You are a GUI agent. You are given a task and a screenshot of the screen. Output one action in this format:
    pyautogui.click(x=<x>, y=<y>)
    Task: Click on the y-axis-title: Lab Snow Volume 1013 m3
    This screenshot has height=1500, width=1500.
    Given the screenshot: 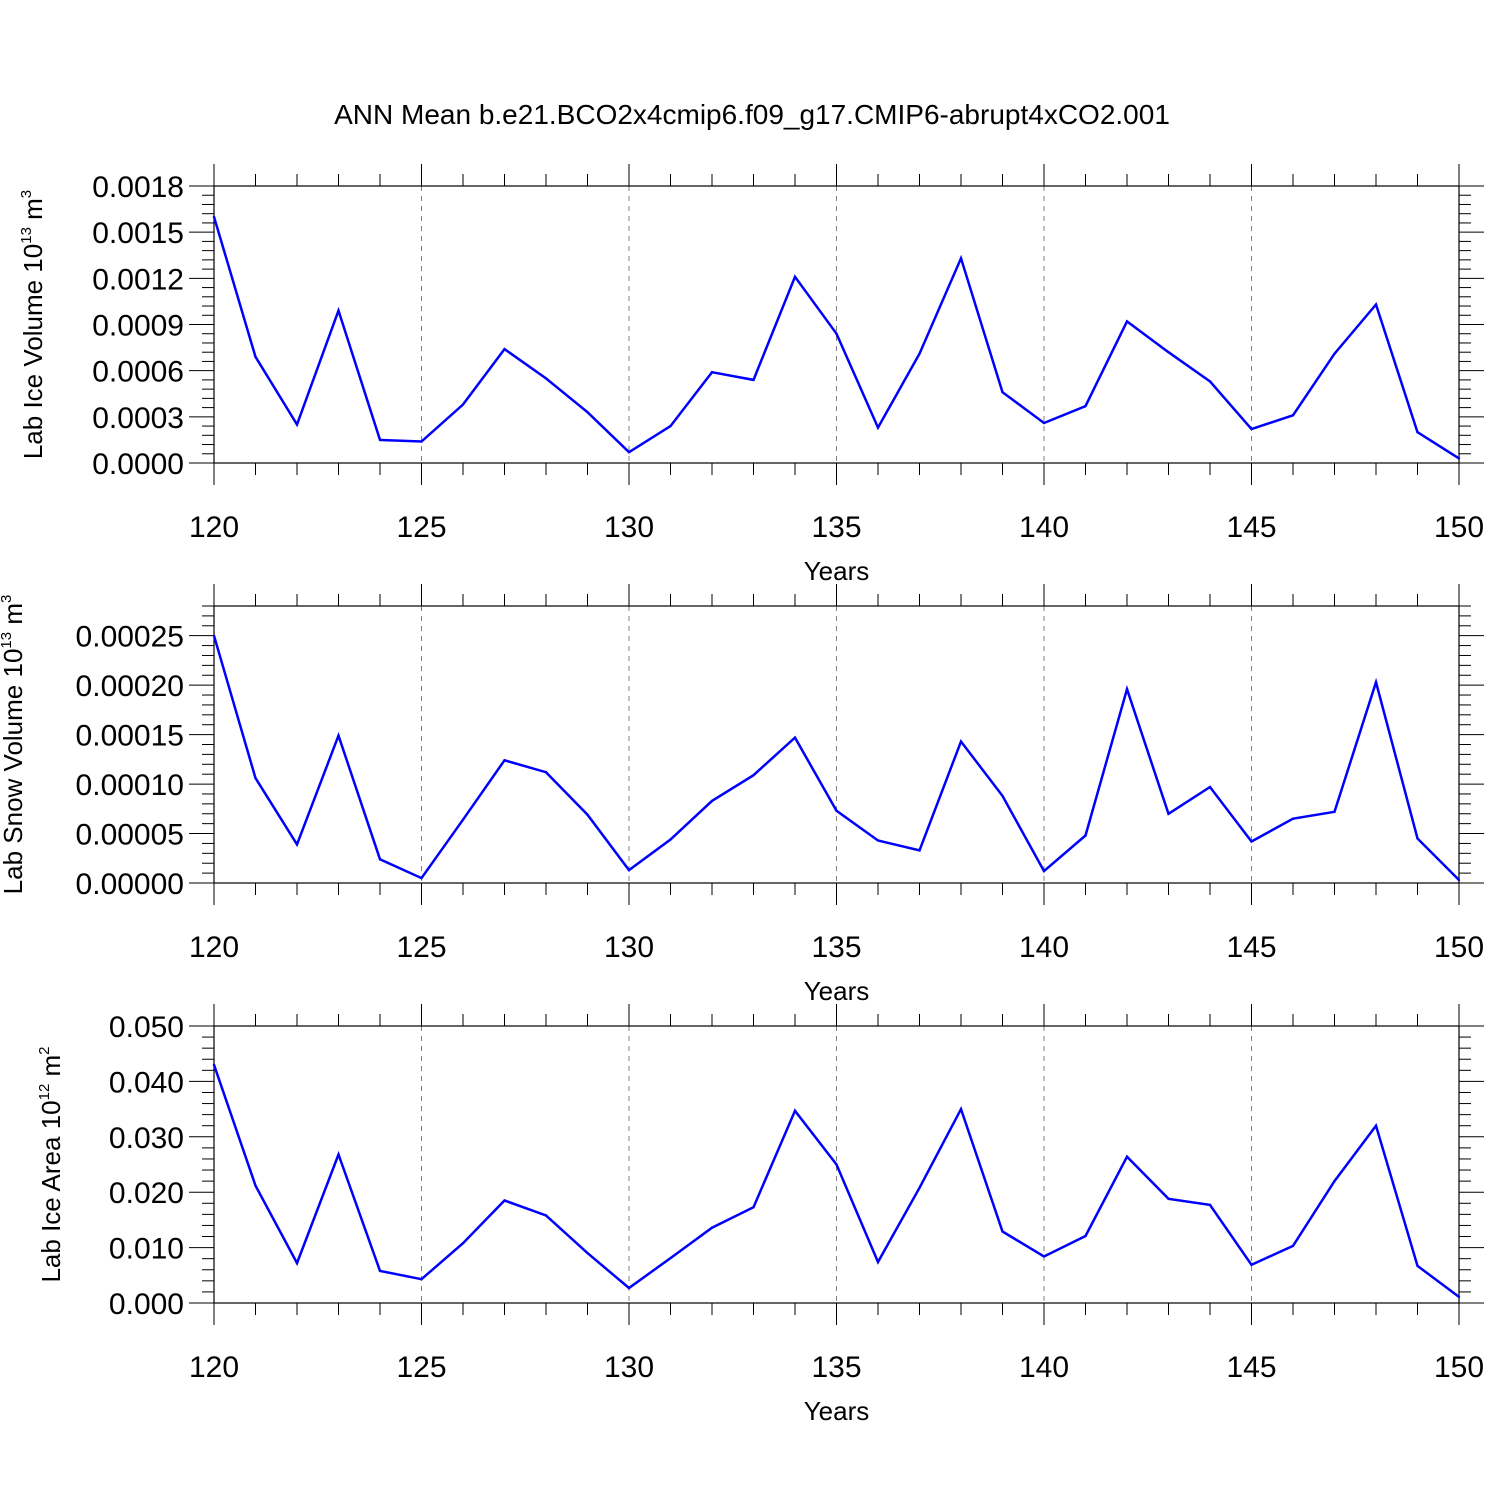 What is the action you would take?
    pyautogui.click(x=14, y=745)
    